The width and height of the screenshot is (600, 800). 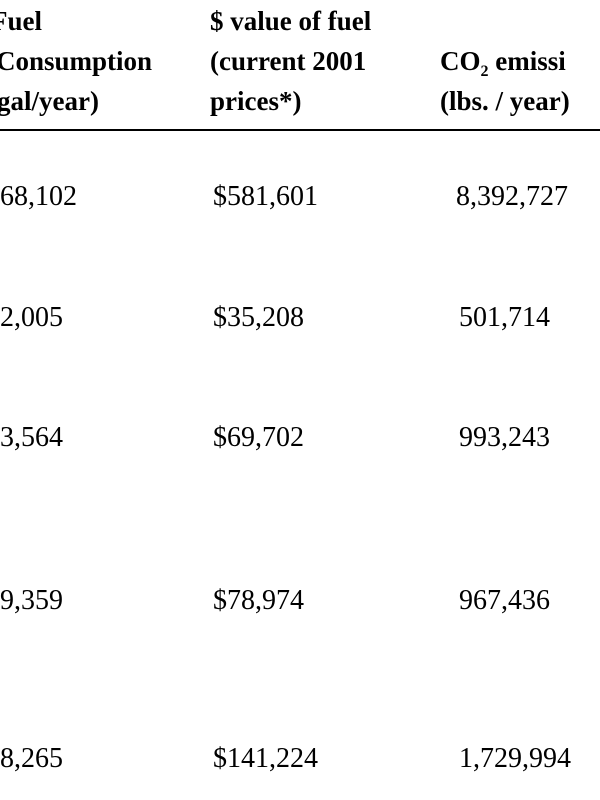 I want to click on header-text: emissi, so click(x=527, y=61).